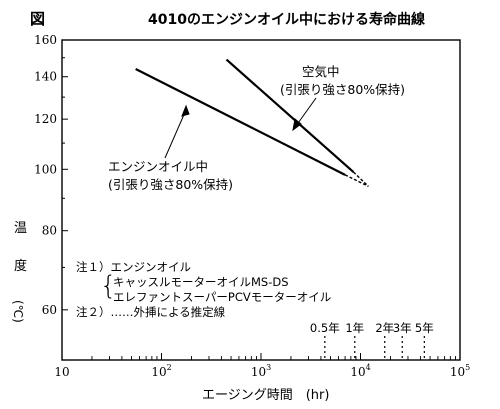 This screenshot has width=500, height=409. Describe the element at coordinates (45, 40) in the screenshot. I see `y-tick-label: 160` at that location.